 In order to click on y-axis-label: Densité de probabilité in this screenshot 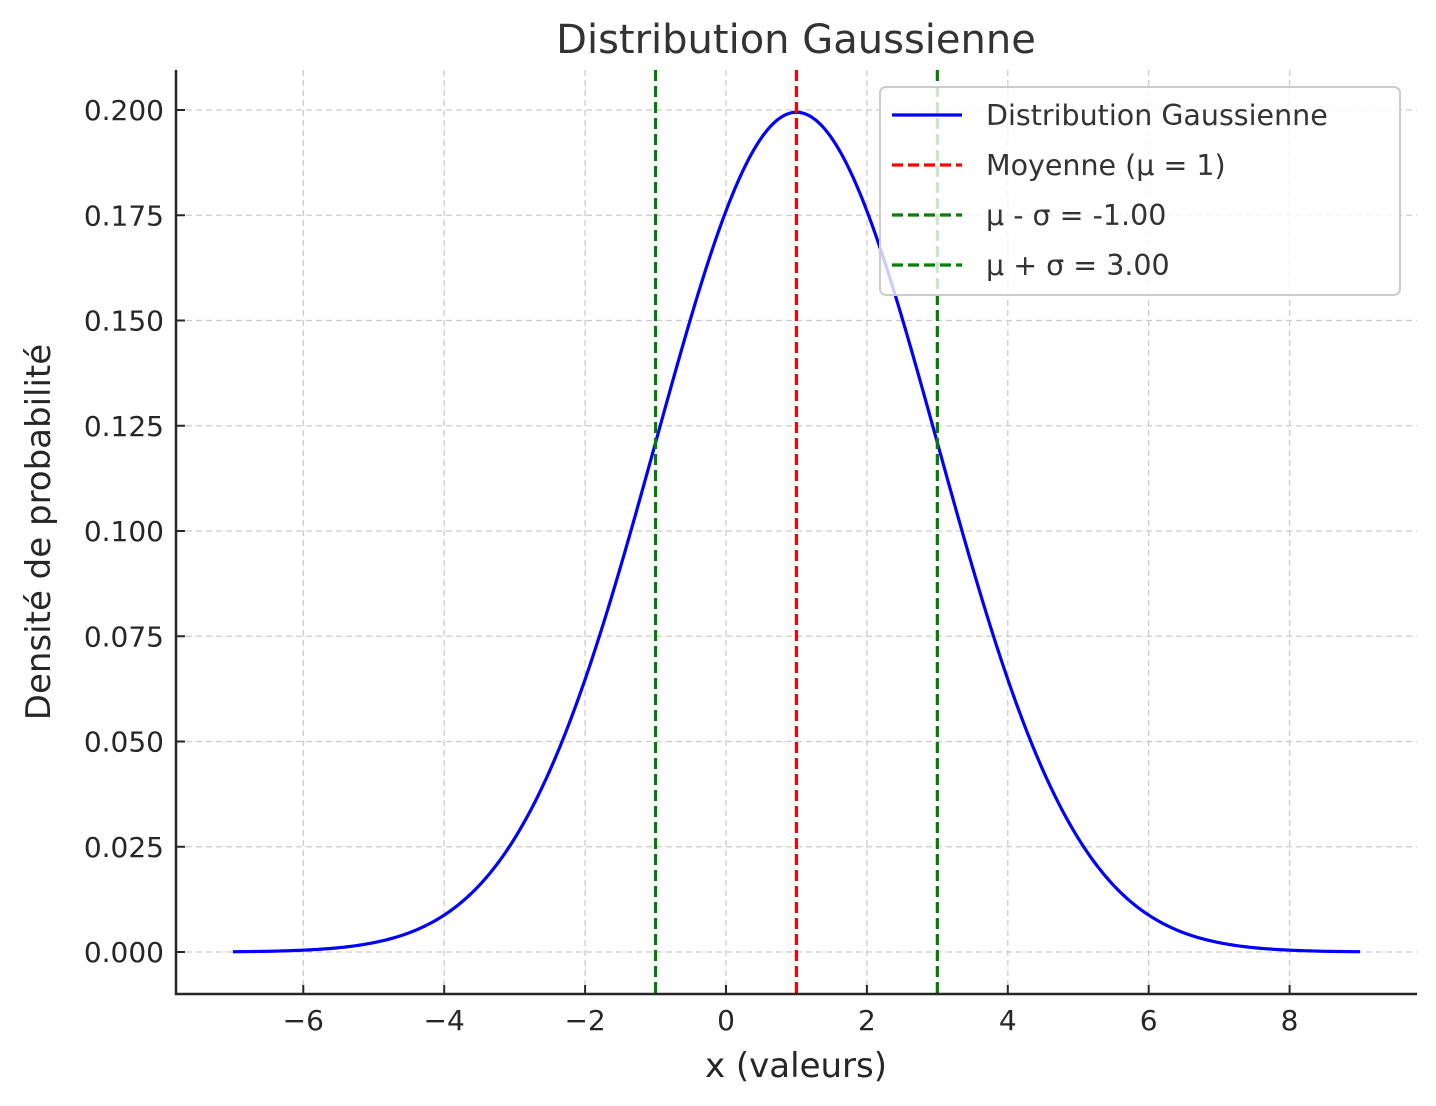, I will do `click(39, 532)`.